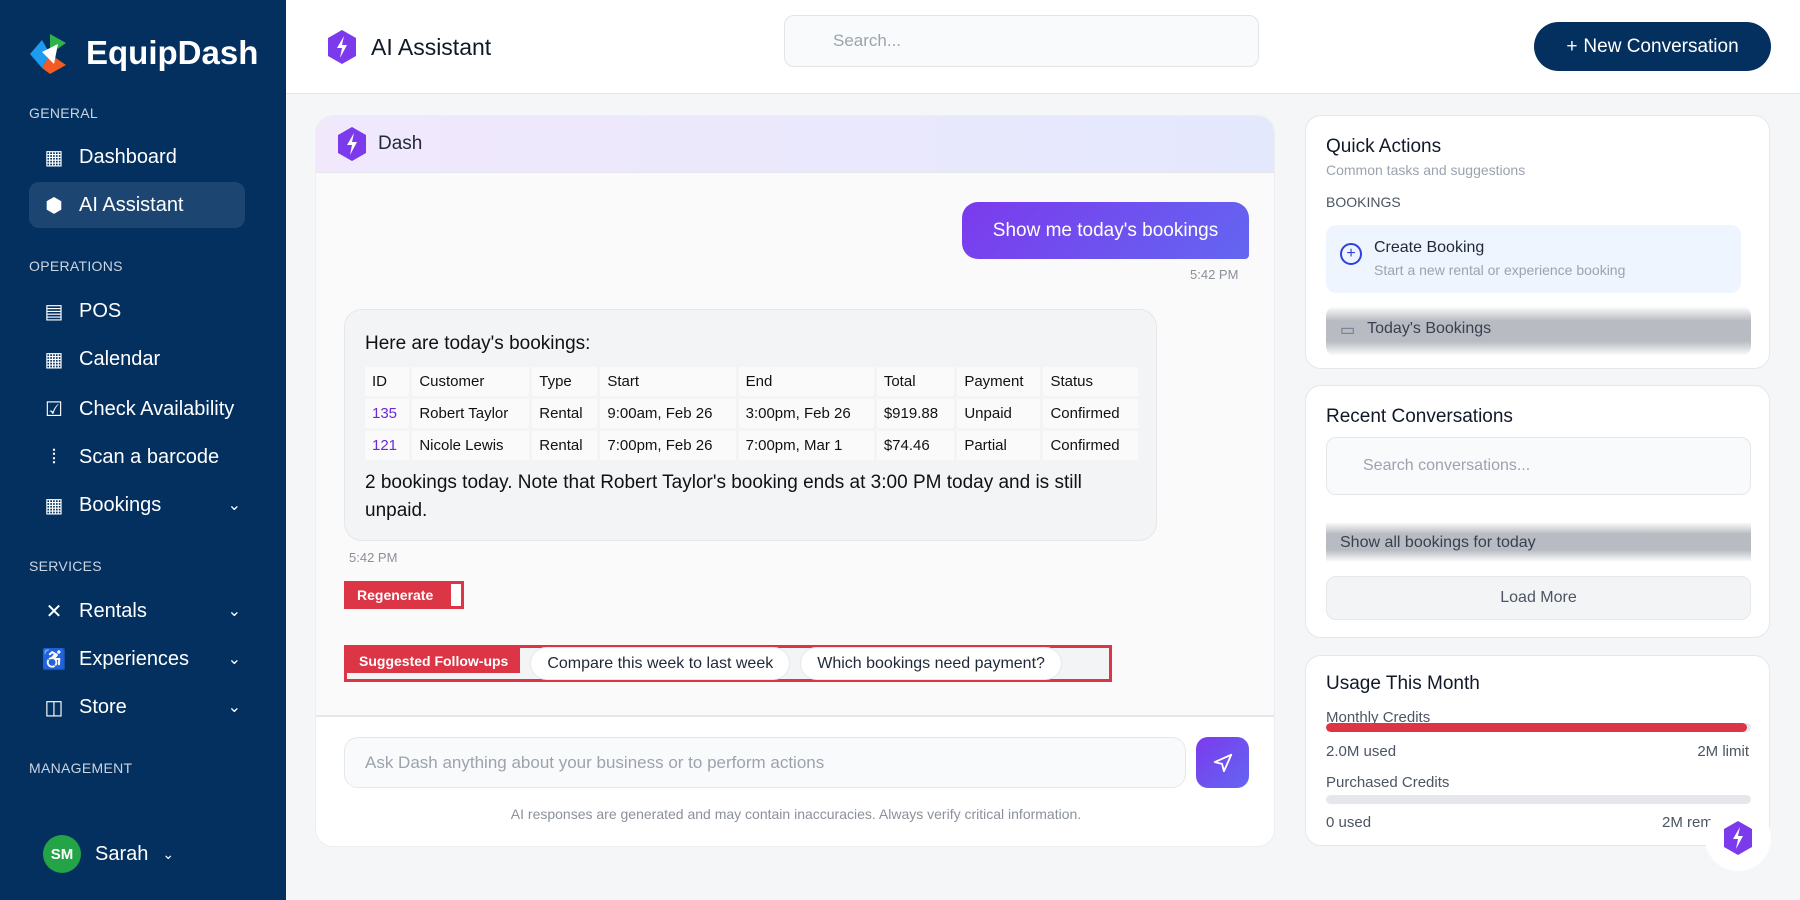 This screenshot has width=1800, height=900. What do you see at coordinates (668, 381) in the screenshot?
I see `column-header: Start` at bounding box center [668, 381].